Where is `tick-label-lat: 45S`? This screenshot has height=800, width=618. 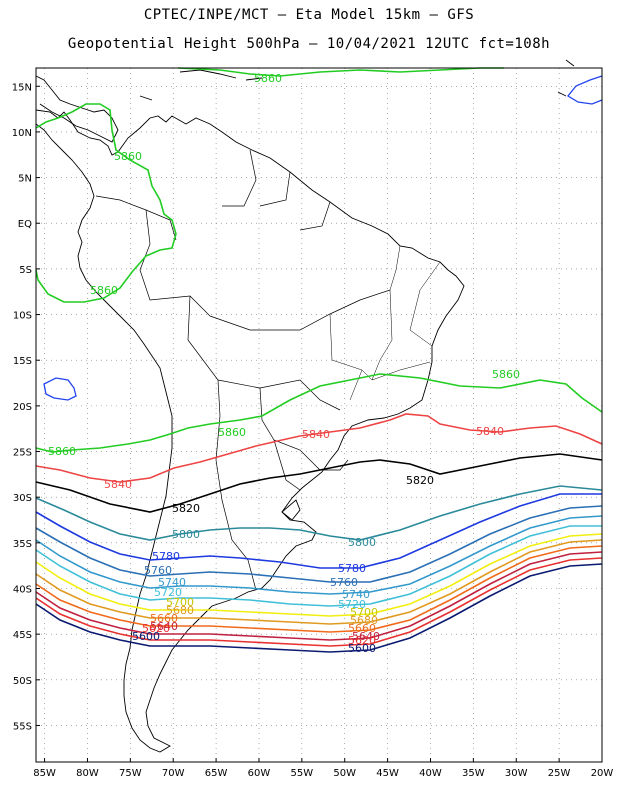 tick-label-lat: 45S is located at coordinates (22, 635).